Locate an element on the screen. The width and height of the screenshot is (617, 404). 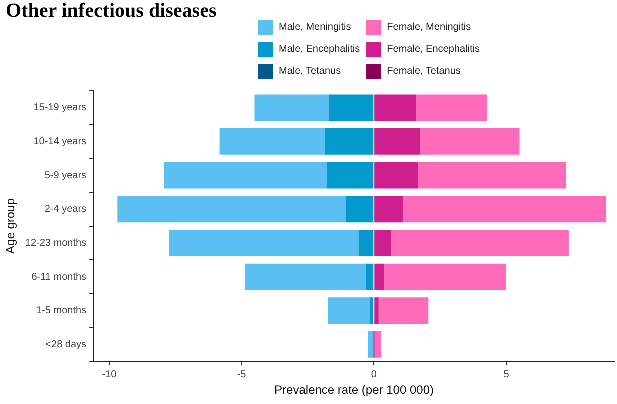
y-tick-label: 10-14 years is located at coordinates (60, 142).